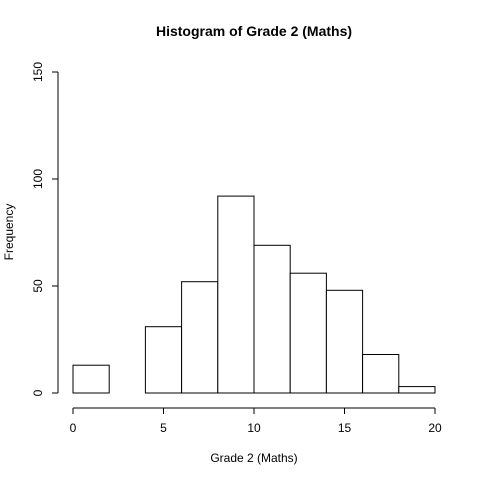  I want to click on y-tick-label: 50, so click(38, 286).